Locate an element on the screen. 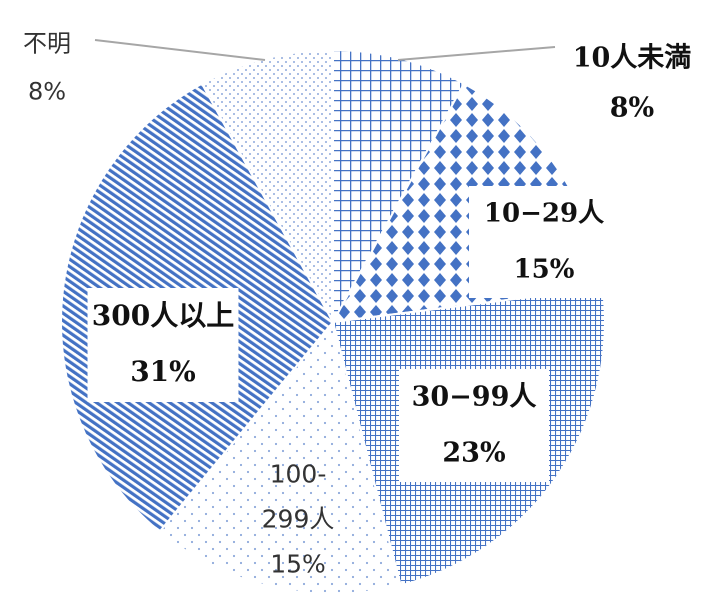 This screenshot has height=596, width=708. slice-label-line: 31% is located at coordinates (163, 371).